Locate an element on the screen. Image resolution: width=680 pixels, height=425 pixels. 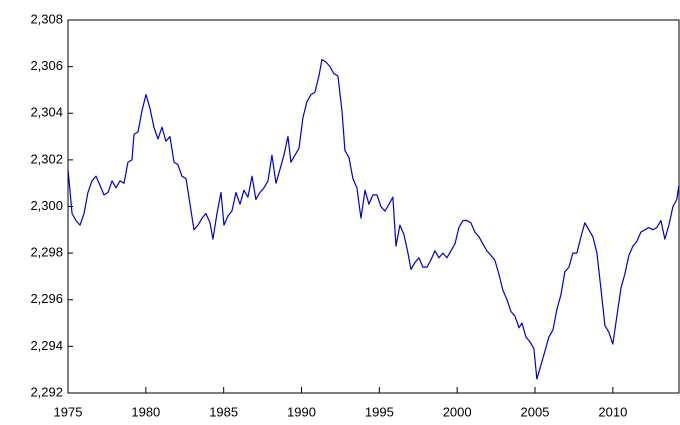
x-tick-label: 1975 is located at coordinates (68, 411).